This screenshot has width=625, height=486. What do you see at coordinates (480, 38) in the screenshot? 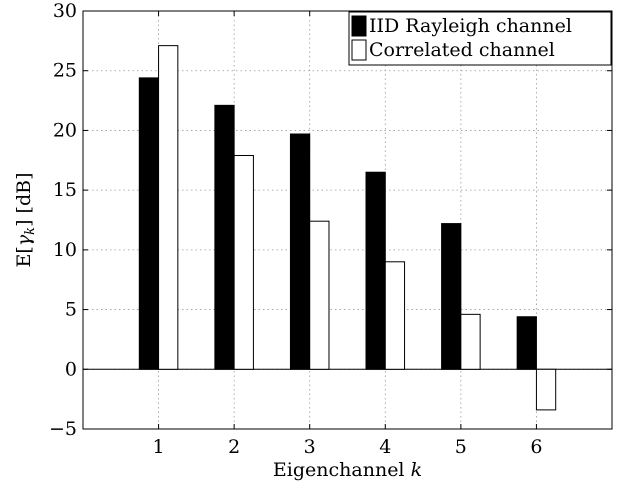
I see `legend-box` at bounding box center [480, 38].